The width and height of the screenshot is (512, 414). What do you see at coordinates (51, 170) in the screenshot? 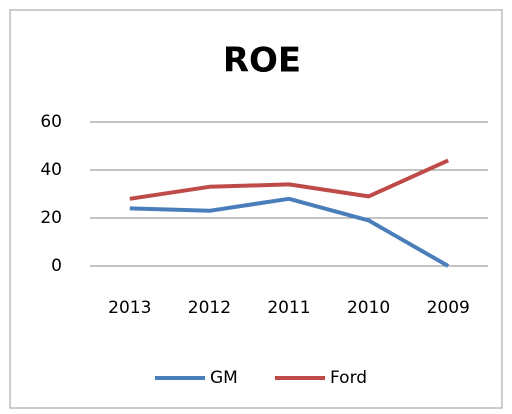
I see `y-tick-label: 40` at bounding box center [51, 170].